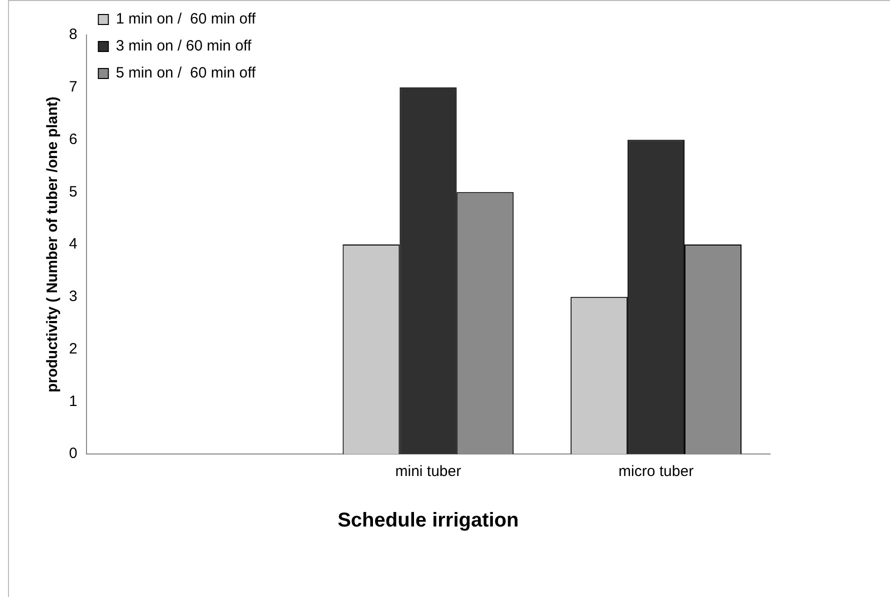 Image resolution: width=890 pixels, height=597 pixels. I want to click on legend-label: 5 min on / 60 min off, so click(186, 73).